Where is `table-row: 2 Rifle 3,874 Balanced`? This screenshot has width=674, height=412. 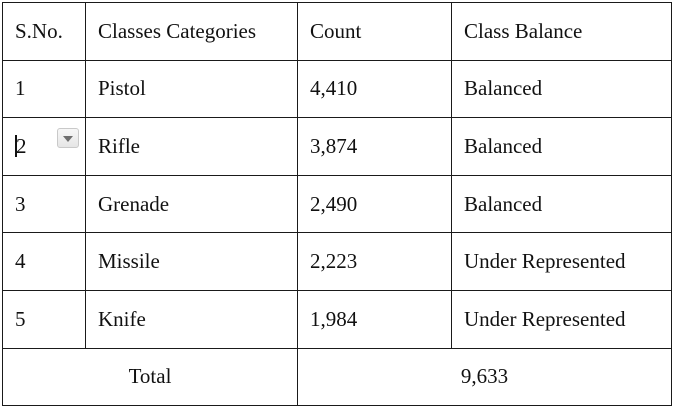 table-row: 2 Rifle 3,874 Balanced is located at coordinates (337, 146).